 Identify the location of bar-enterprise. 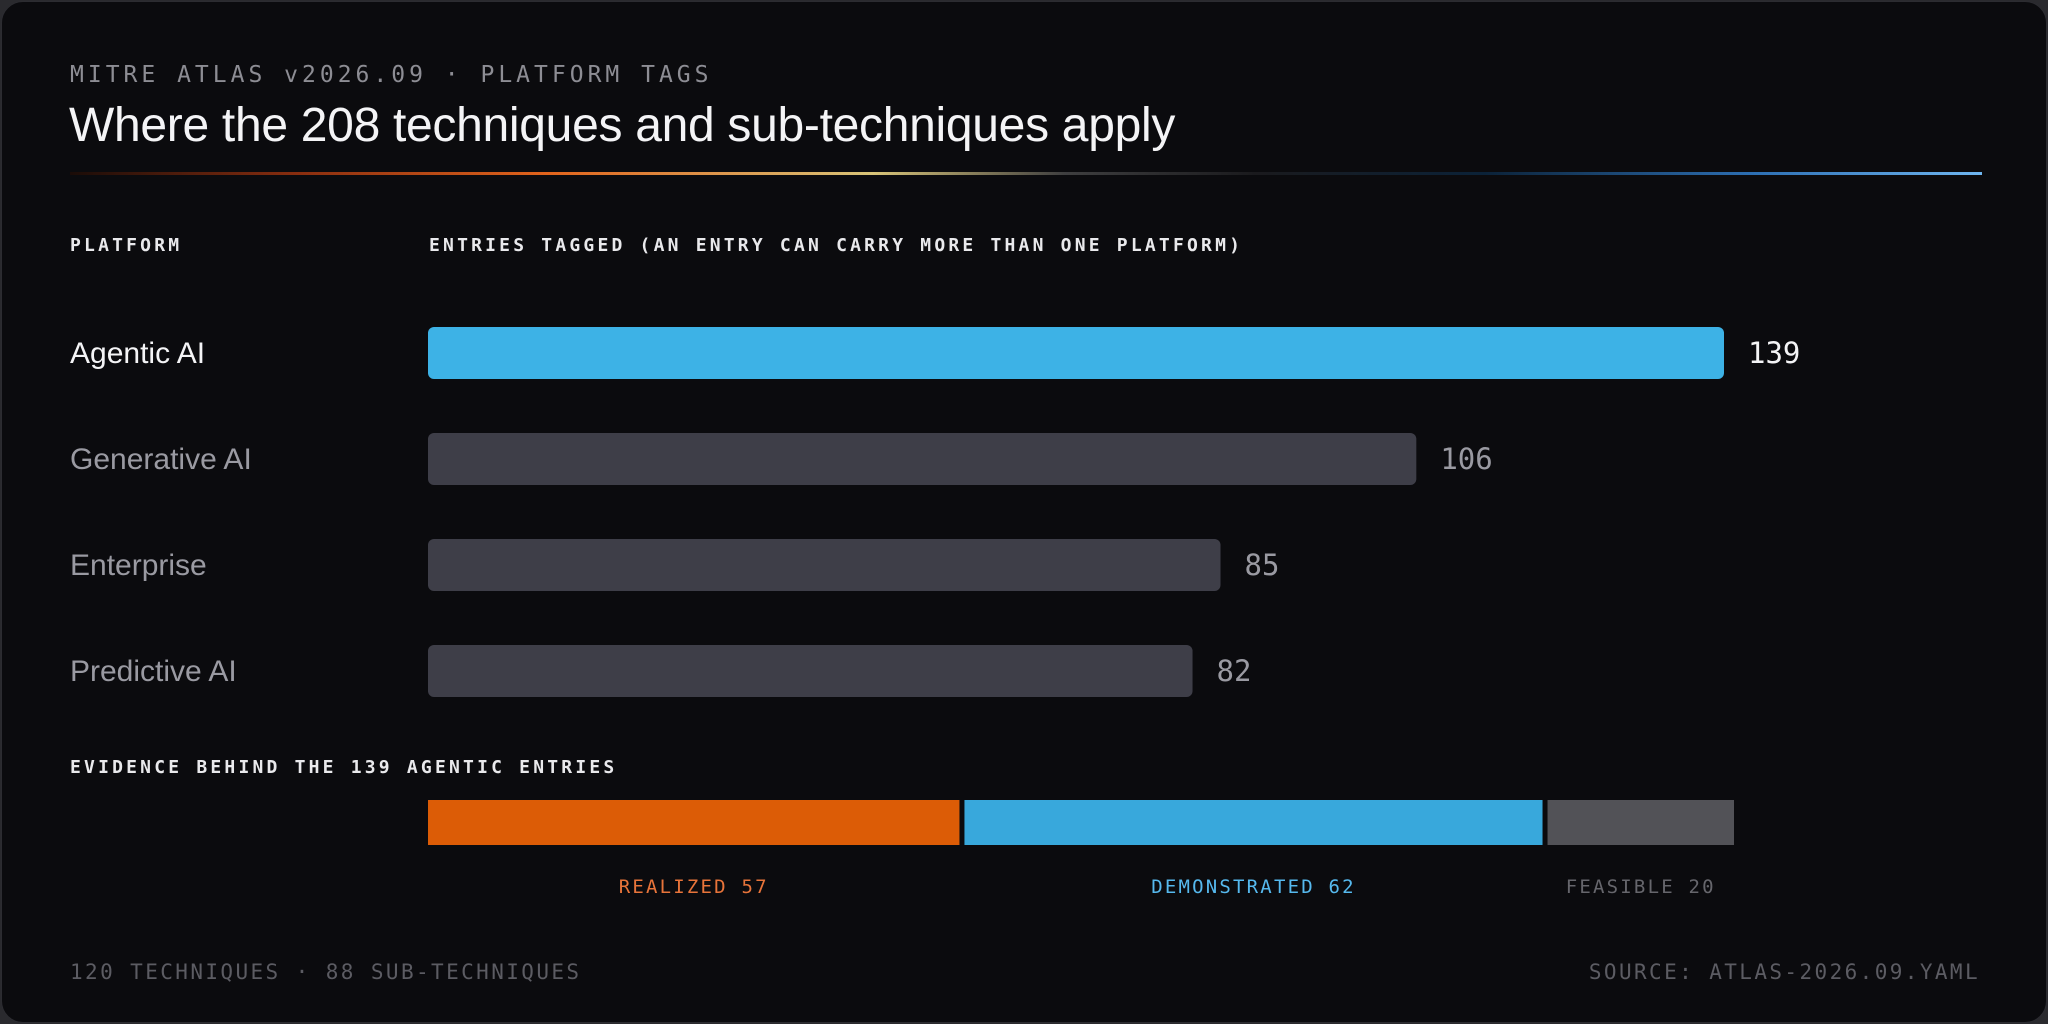
(824, 565).